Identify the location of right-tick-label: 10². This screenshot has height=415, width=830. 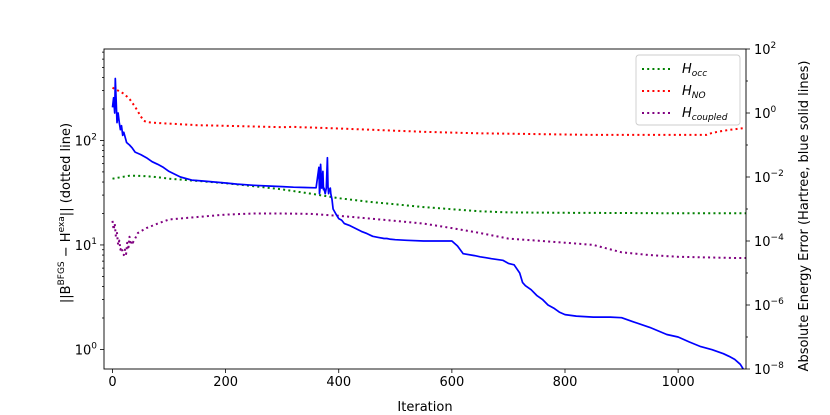
(765, 49).